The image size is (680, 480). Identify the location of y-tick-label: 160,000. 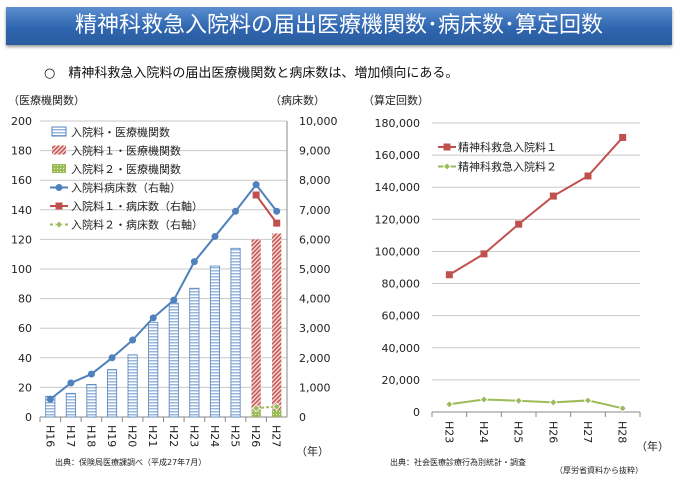
(398, 155).